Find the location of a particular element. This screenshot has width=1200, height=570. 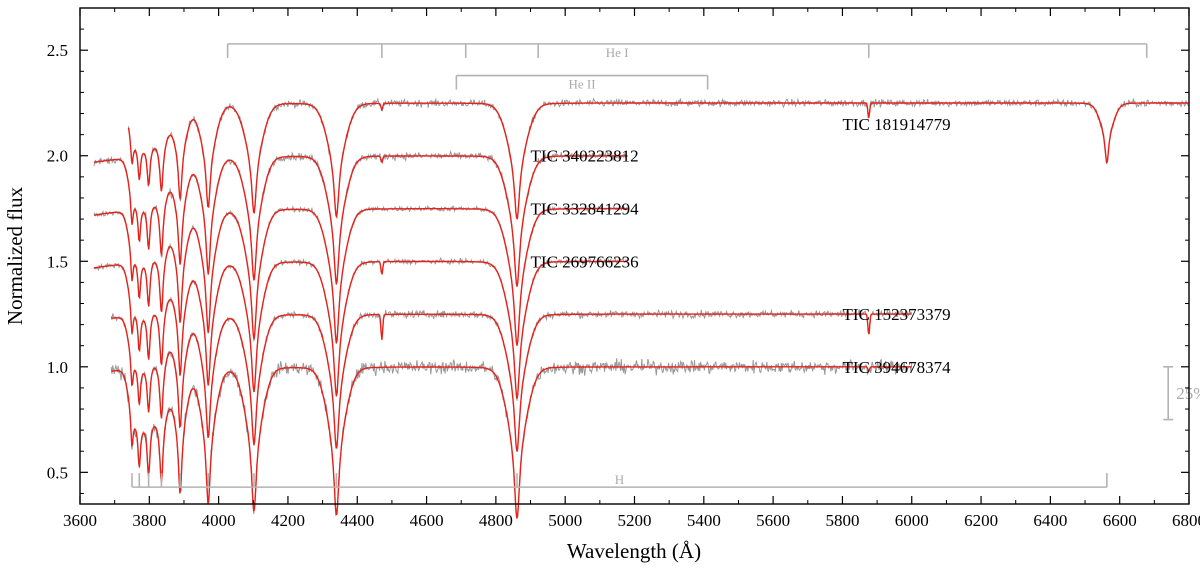

x-tick-label: 6000 is located at coordinates (912, 520).